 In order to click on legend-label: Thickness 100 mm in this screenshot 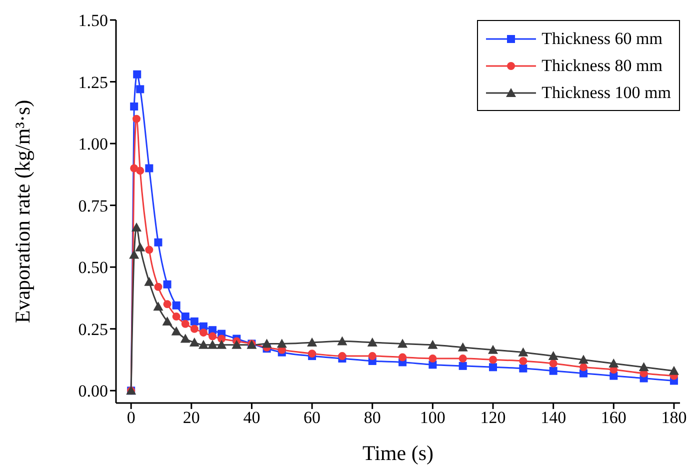, I will do `click(606, 93)`.